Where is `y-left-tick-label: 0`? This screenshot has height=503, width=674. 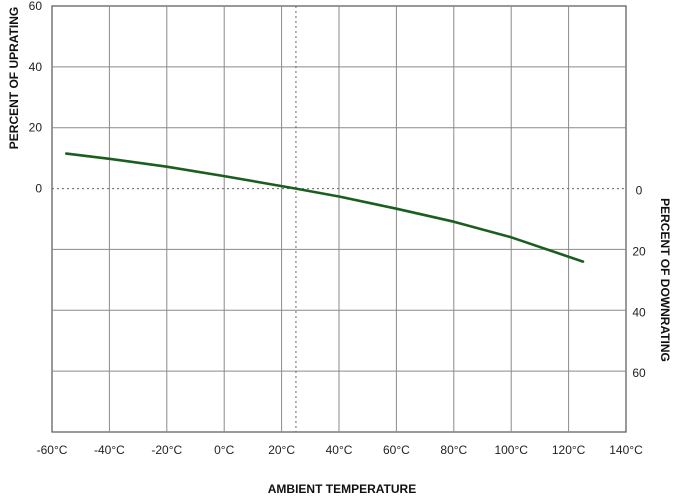
y-left-tick-label: 0 is located at coordinates (38, 189).